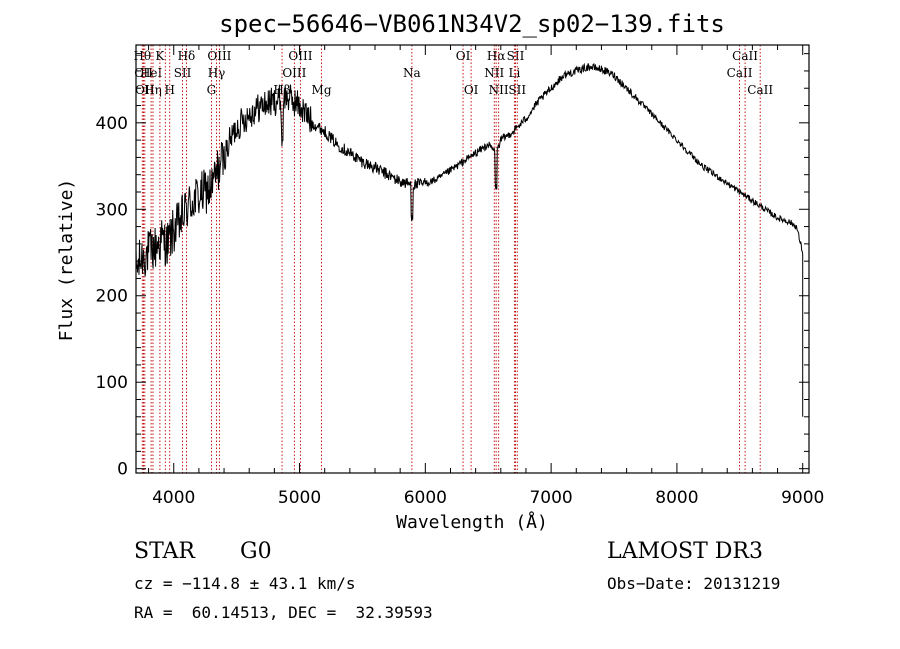 The height and width of the screenshot is (649, 900). I want to click on line-label: OII, so click(145, 90).